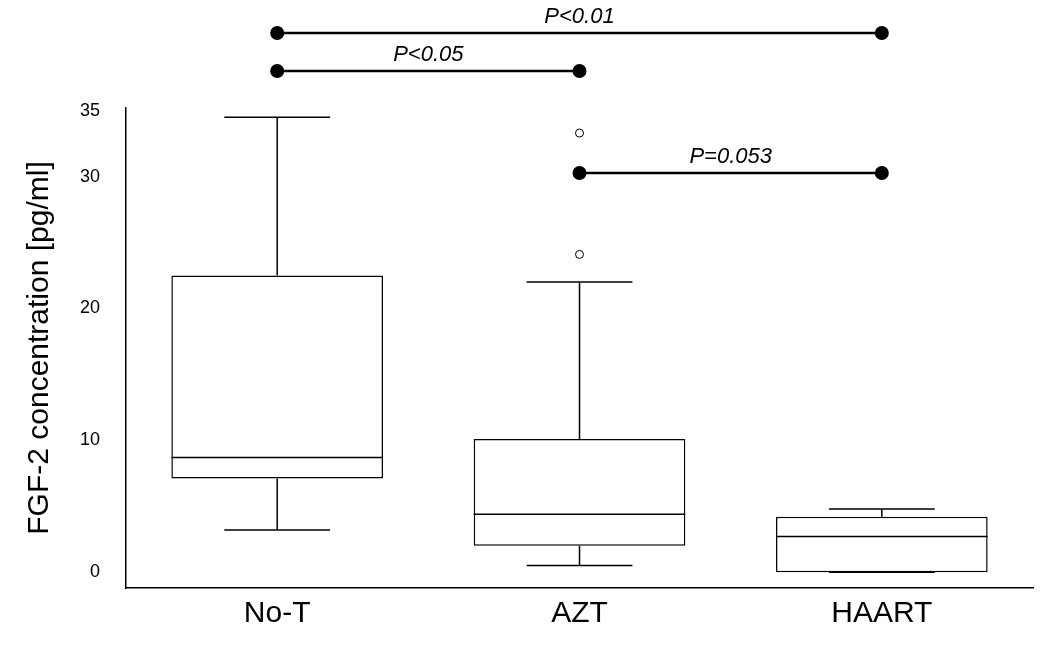 Image resolution: width=1063 pixels, height=650 pixels. I want to click on y-tick-label: 10, so click(90, 439).